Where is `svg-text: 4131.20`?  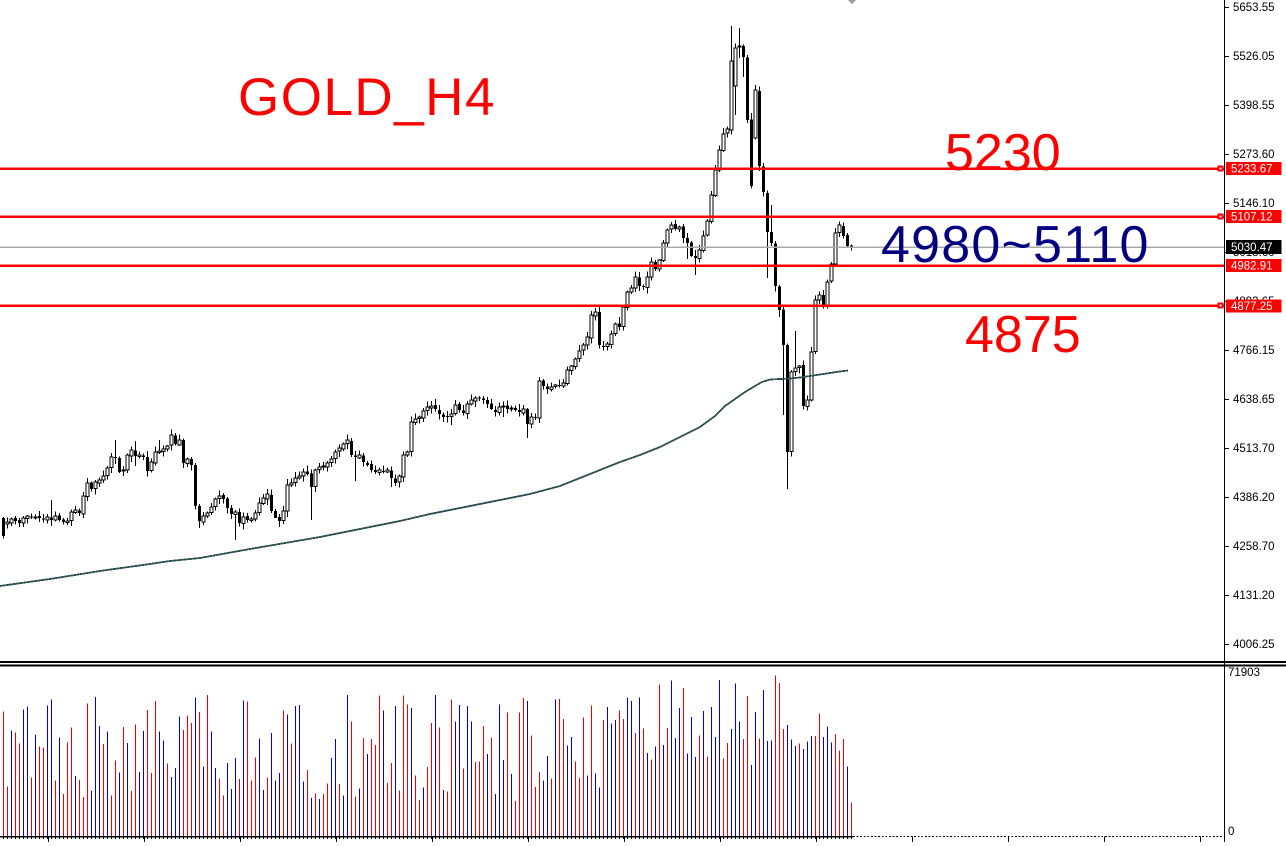 svg-text: 4131.20 is located at coordinates (1254, 596).